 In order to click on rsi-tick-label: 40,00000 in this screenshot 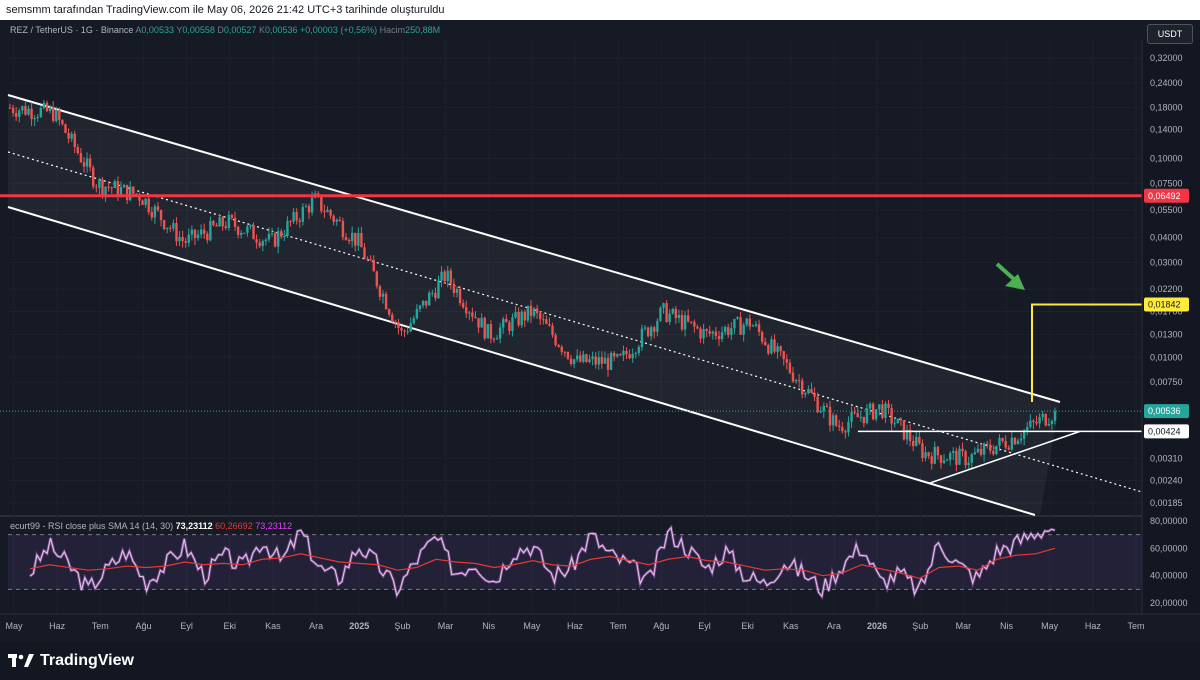, I will do `click(1169, 576)`.